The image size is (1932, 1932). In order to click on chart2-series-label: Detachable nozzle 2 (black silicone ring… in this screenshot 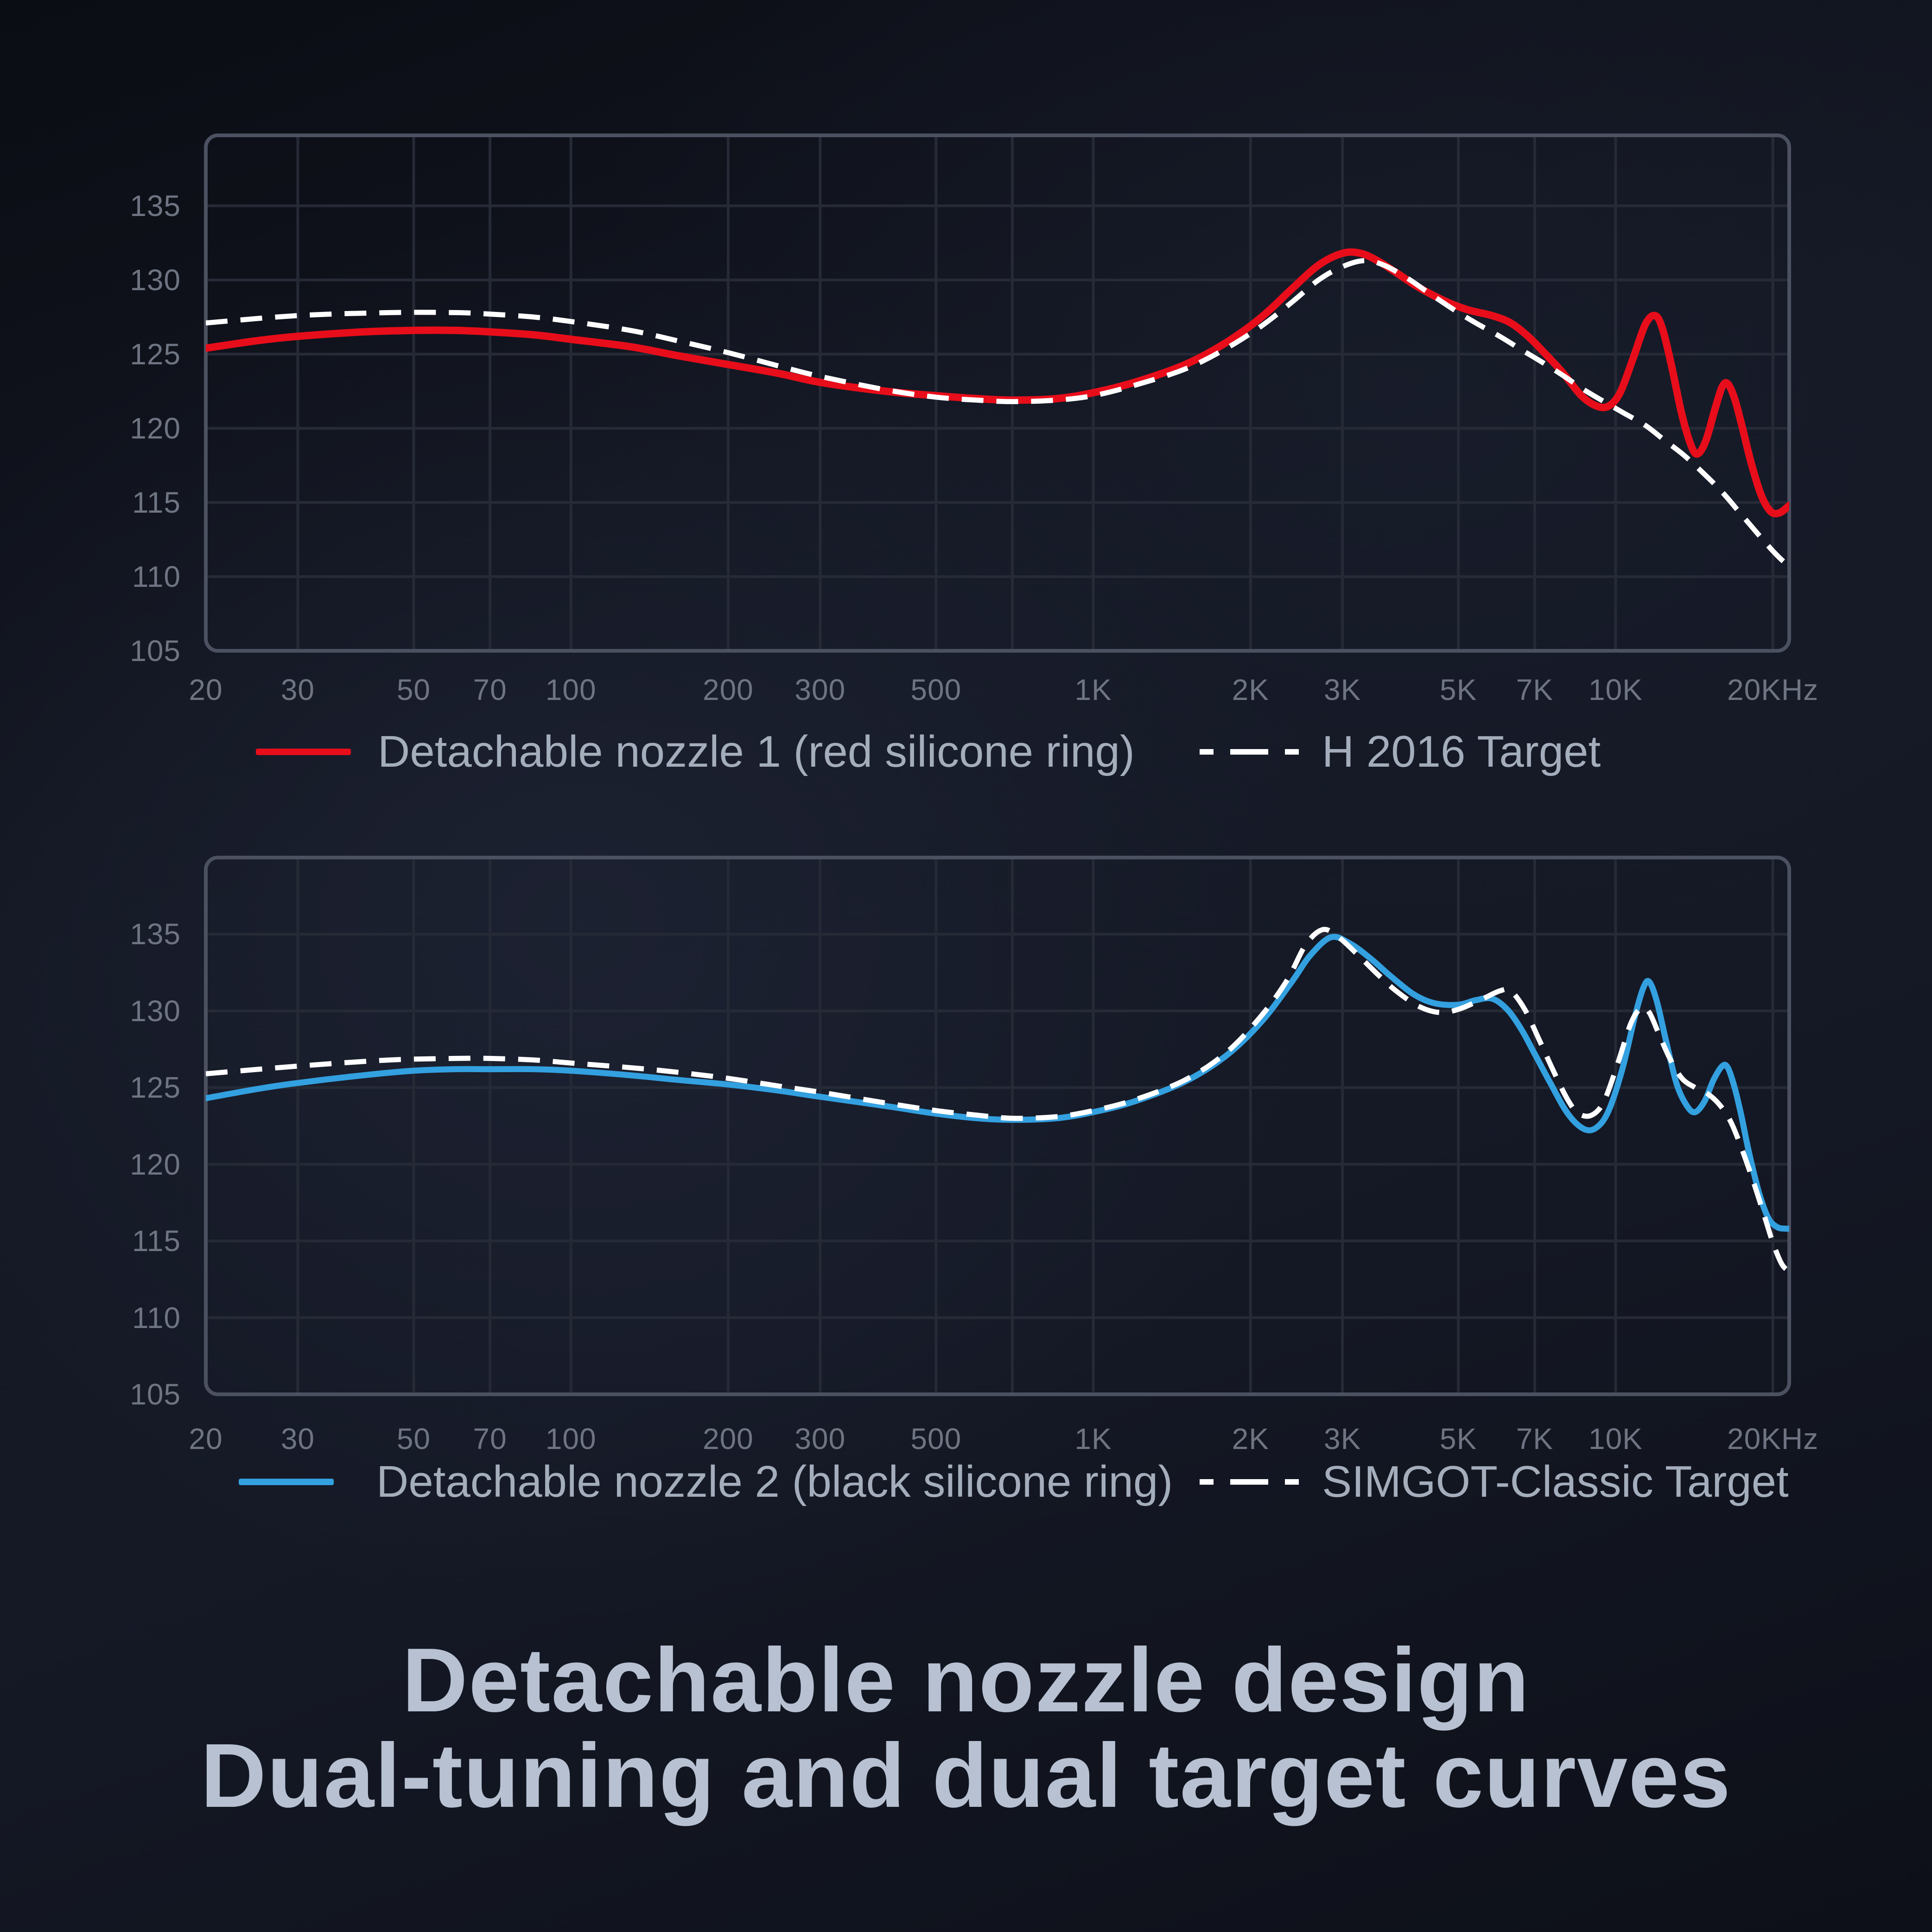, I will do `click(774, 1481)`.